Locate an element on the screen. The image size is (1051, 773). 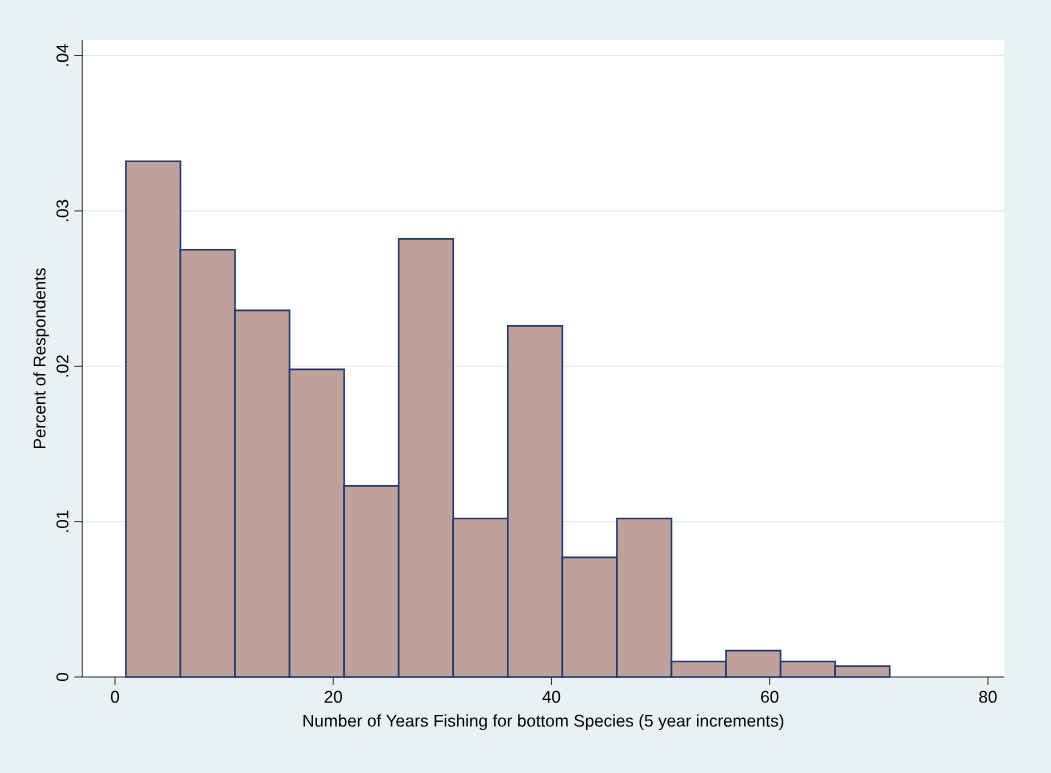
x-tick-label: 0 is located at coordinates (115, 696).